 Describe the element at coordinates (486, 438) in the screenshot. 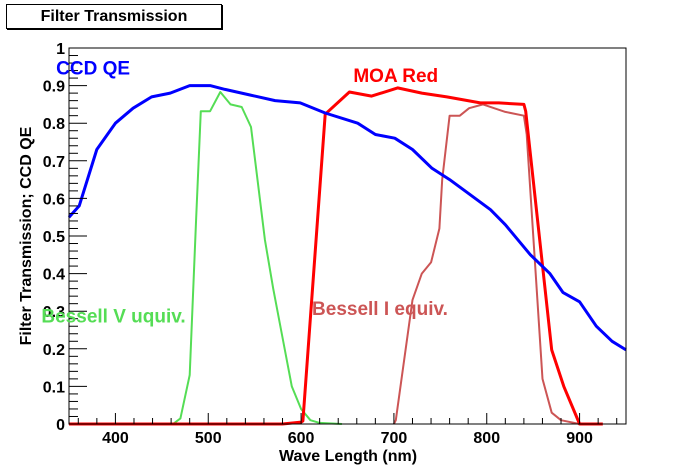

I see `x-tick-label: 800` at that location.